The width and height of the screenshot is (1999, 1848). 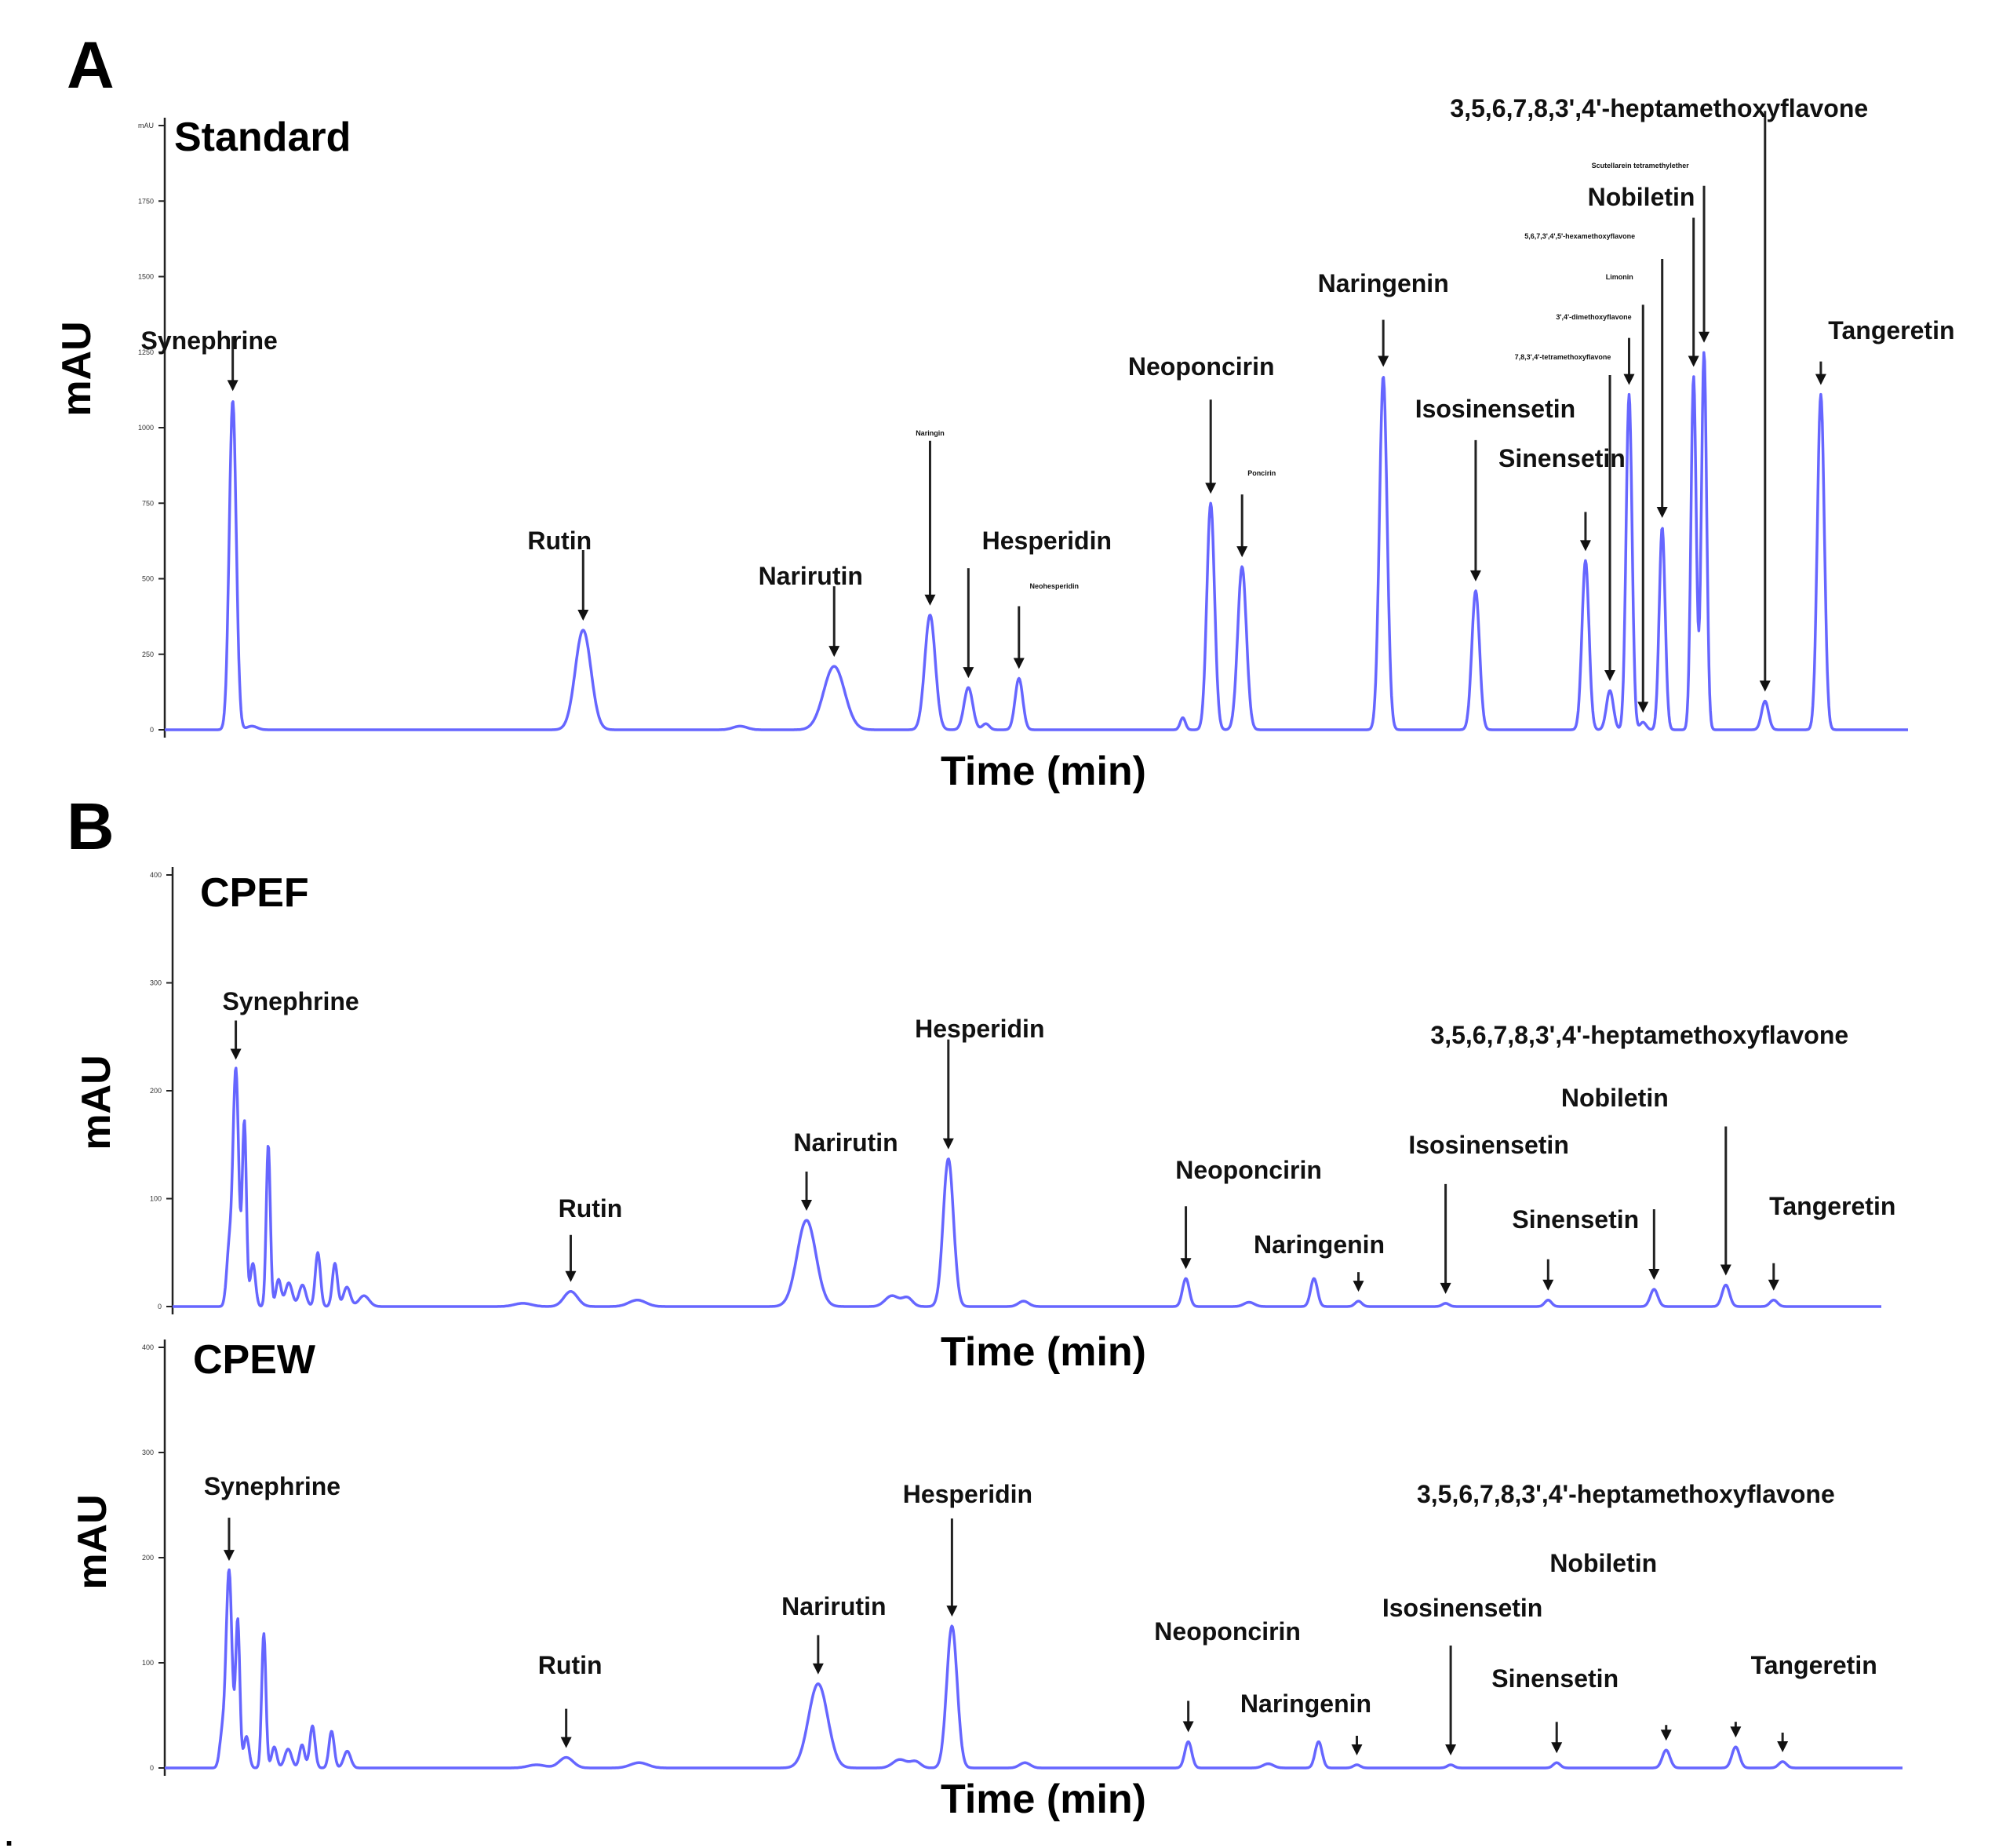 I want to click on panel-title: CPEW, so click(x=254, y=1360).